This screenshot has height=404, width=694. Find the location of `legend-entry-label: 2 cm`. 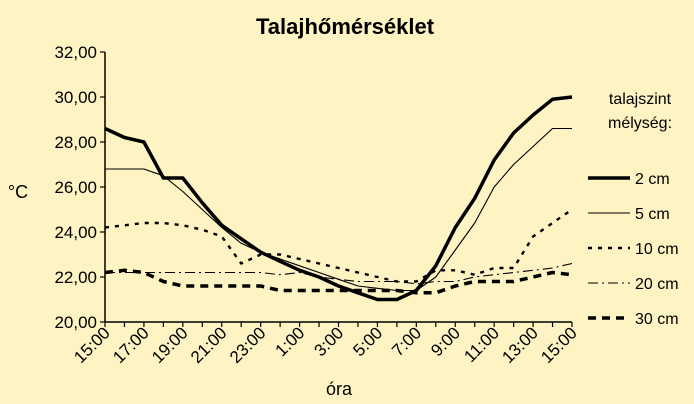

legend-entry-label: 2 cm is located at coordinates (652, 179).